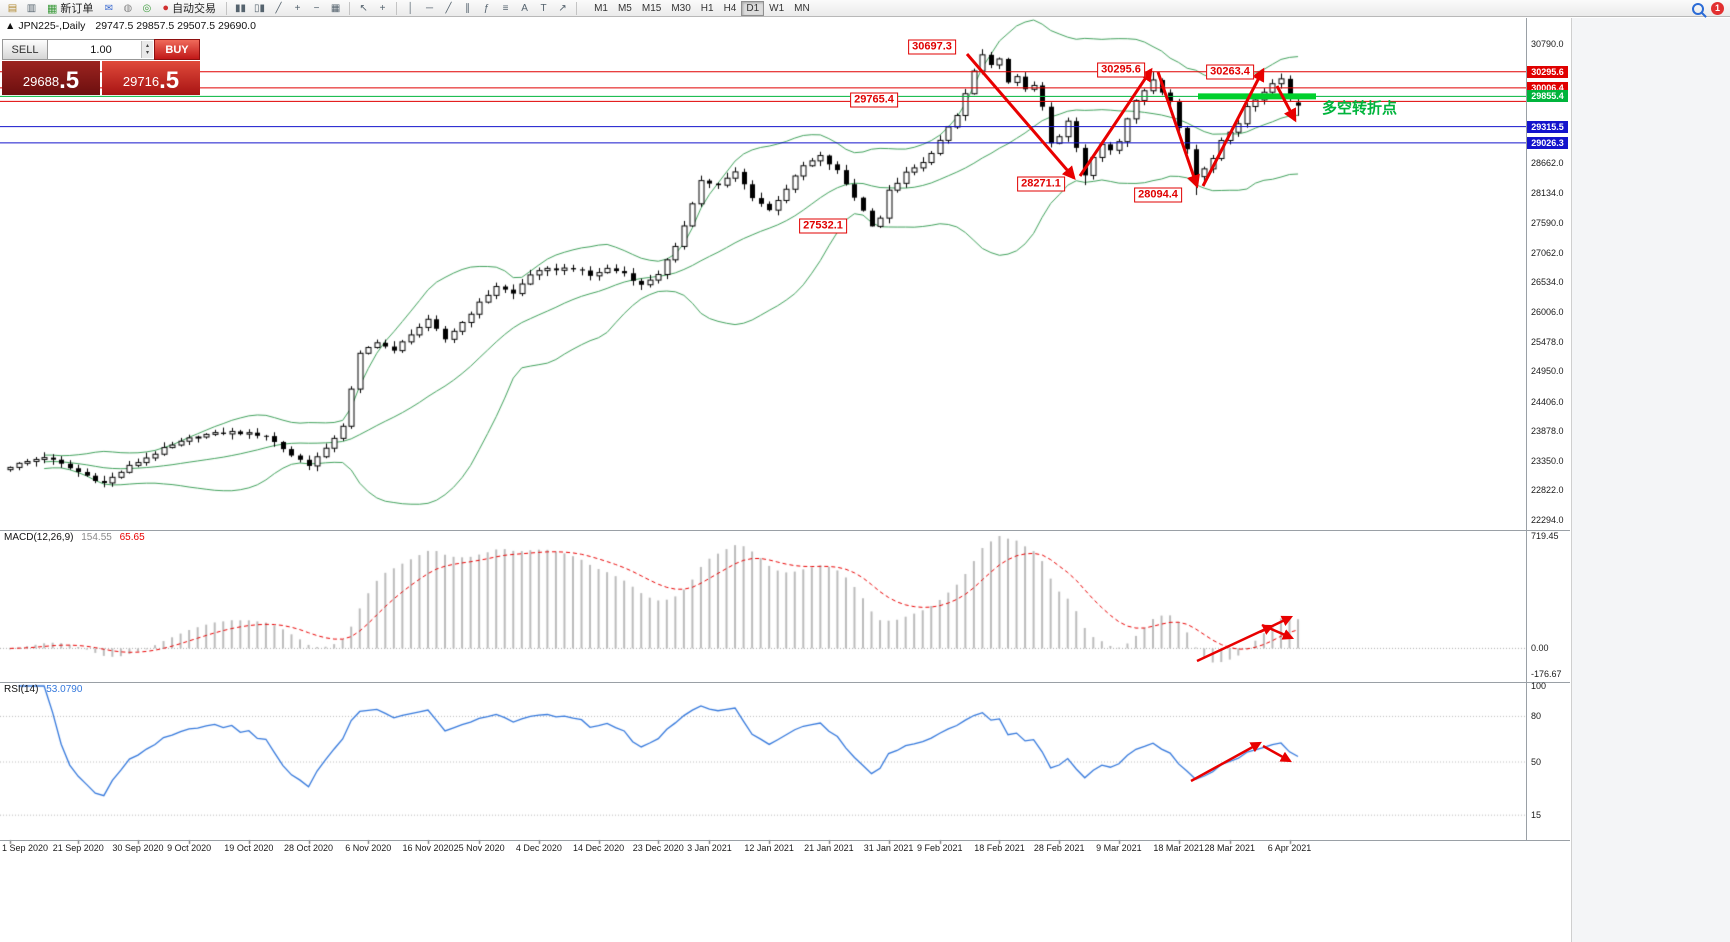 This screenshot has height=942, width=1730. I want to click on macd-panel-separator, so click(785, 530).